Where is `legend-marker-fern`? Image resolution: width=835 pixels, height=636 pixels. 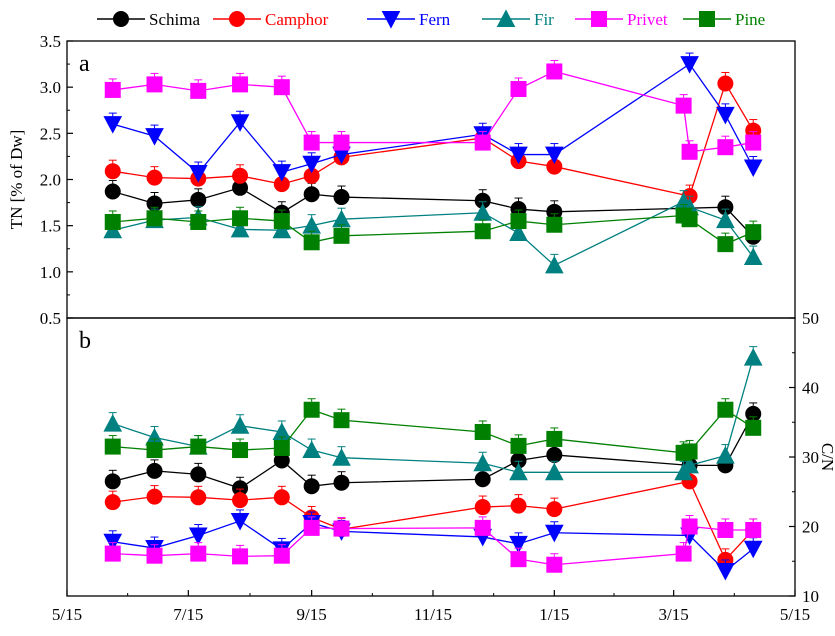
legend-marker-fern is located at coordinates (391, 20).